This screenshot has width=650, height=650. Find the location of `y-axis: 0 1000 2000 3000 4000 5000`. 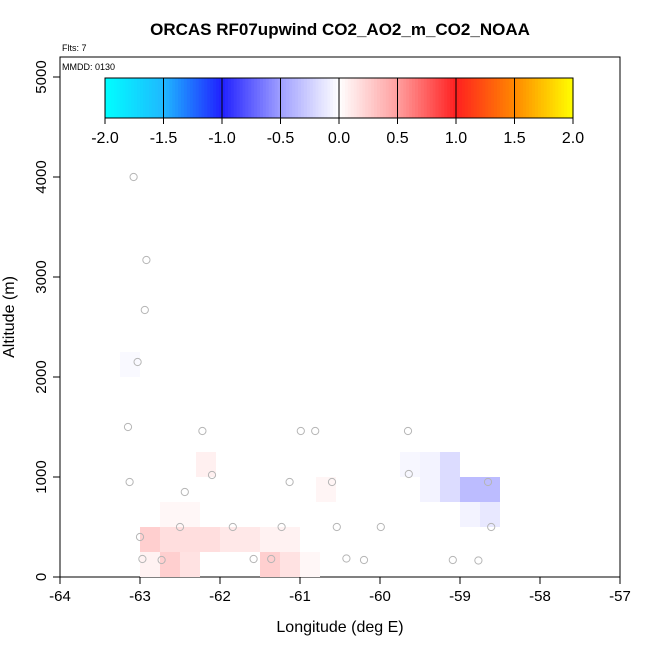

y-axis: 0 1000 2000 3000 4000 5000 is located at coordinates (46, 320).